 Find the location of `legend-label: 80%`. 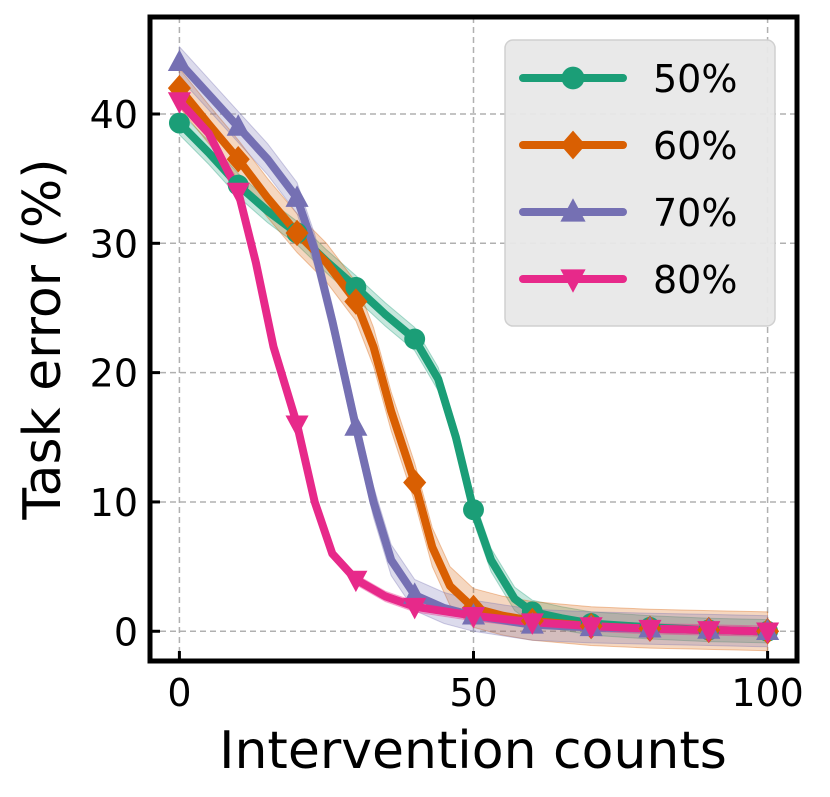

legend-label: 80% is located at coordinates (695, 280).